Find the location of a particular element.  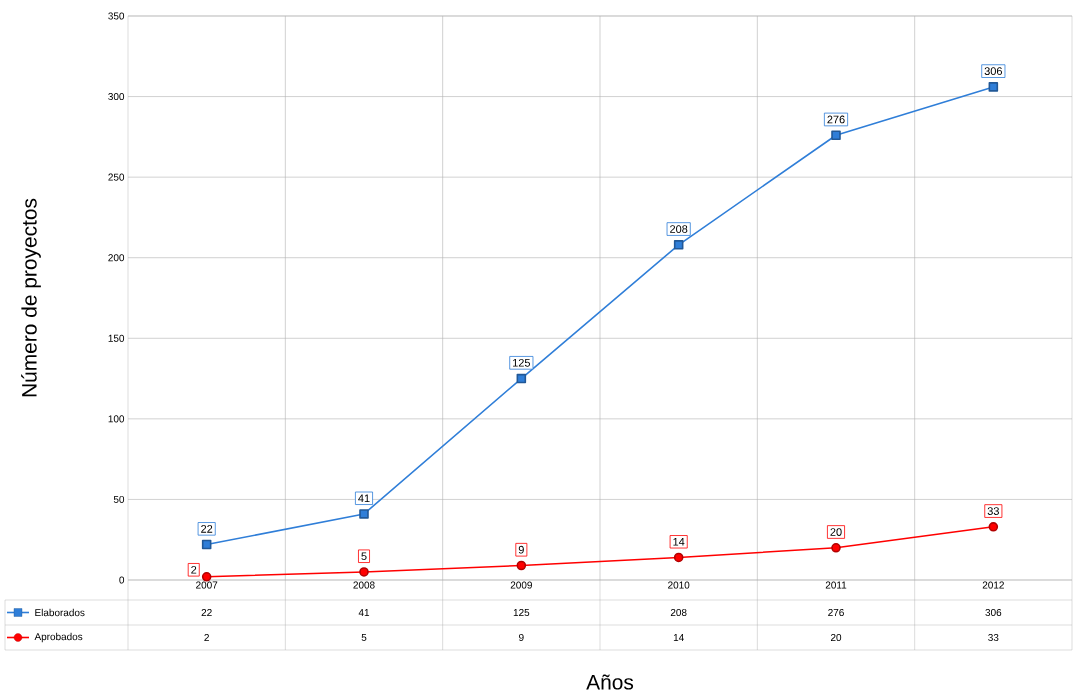

text: 2 is located at coordinates (206, 637).